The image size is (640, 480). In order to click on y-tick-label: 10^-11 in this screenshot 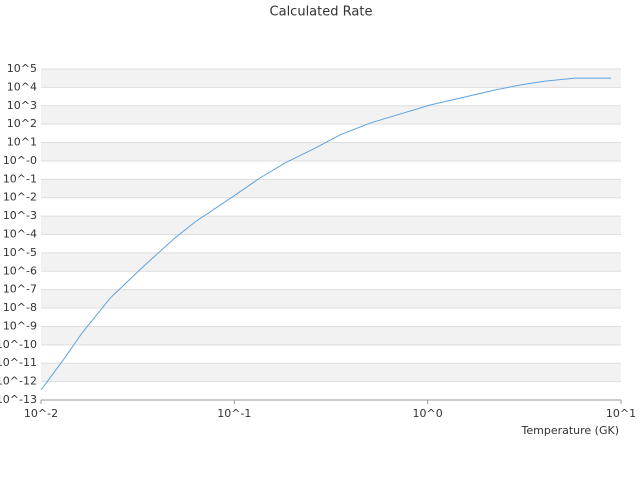, I will do `click(18, 362)`.